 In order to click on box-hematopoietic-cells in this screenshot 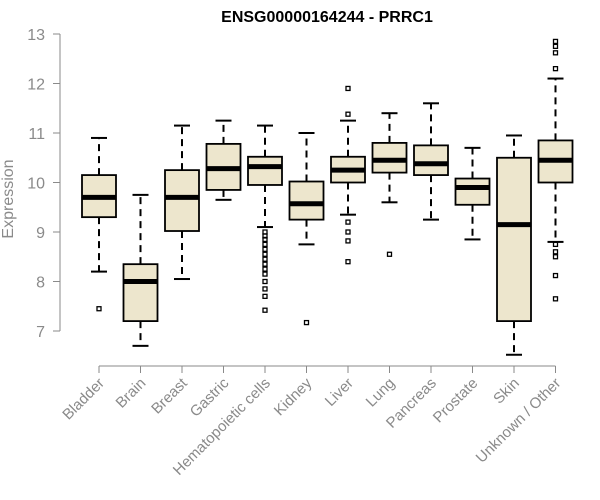, I will do `click(265, 218)`.